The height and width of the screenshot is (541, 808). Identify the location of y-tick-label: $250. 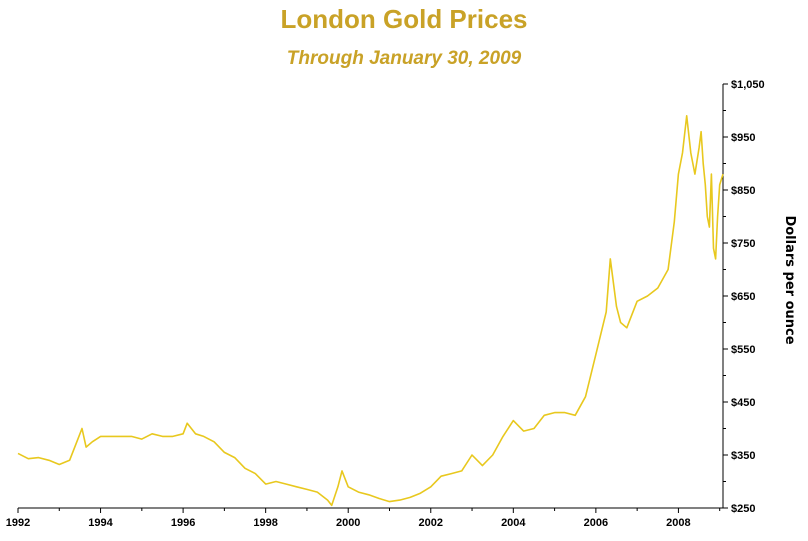
(743, 509).